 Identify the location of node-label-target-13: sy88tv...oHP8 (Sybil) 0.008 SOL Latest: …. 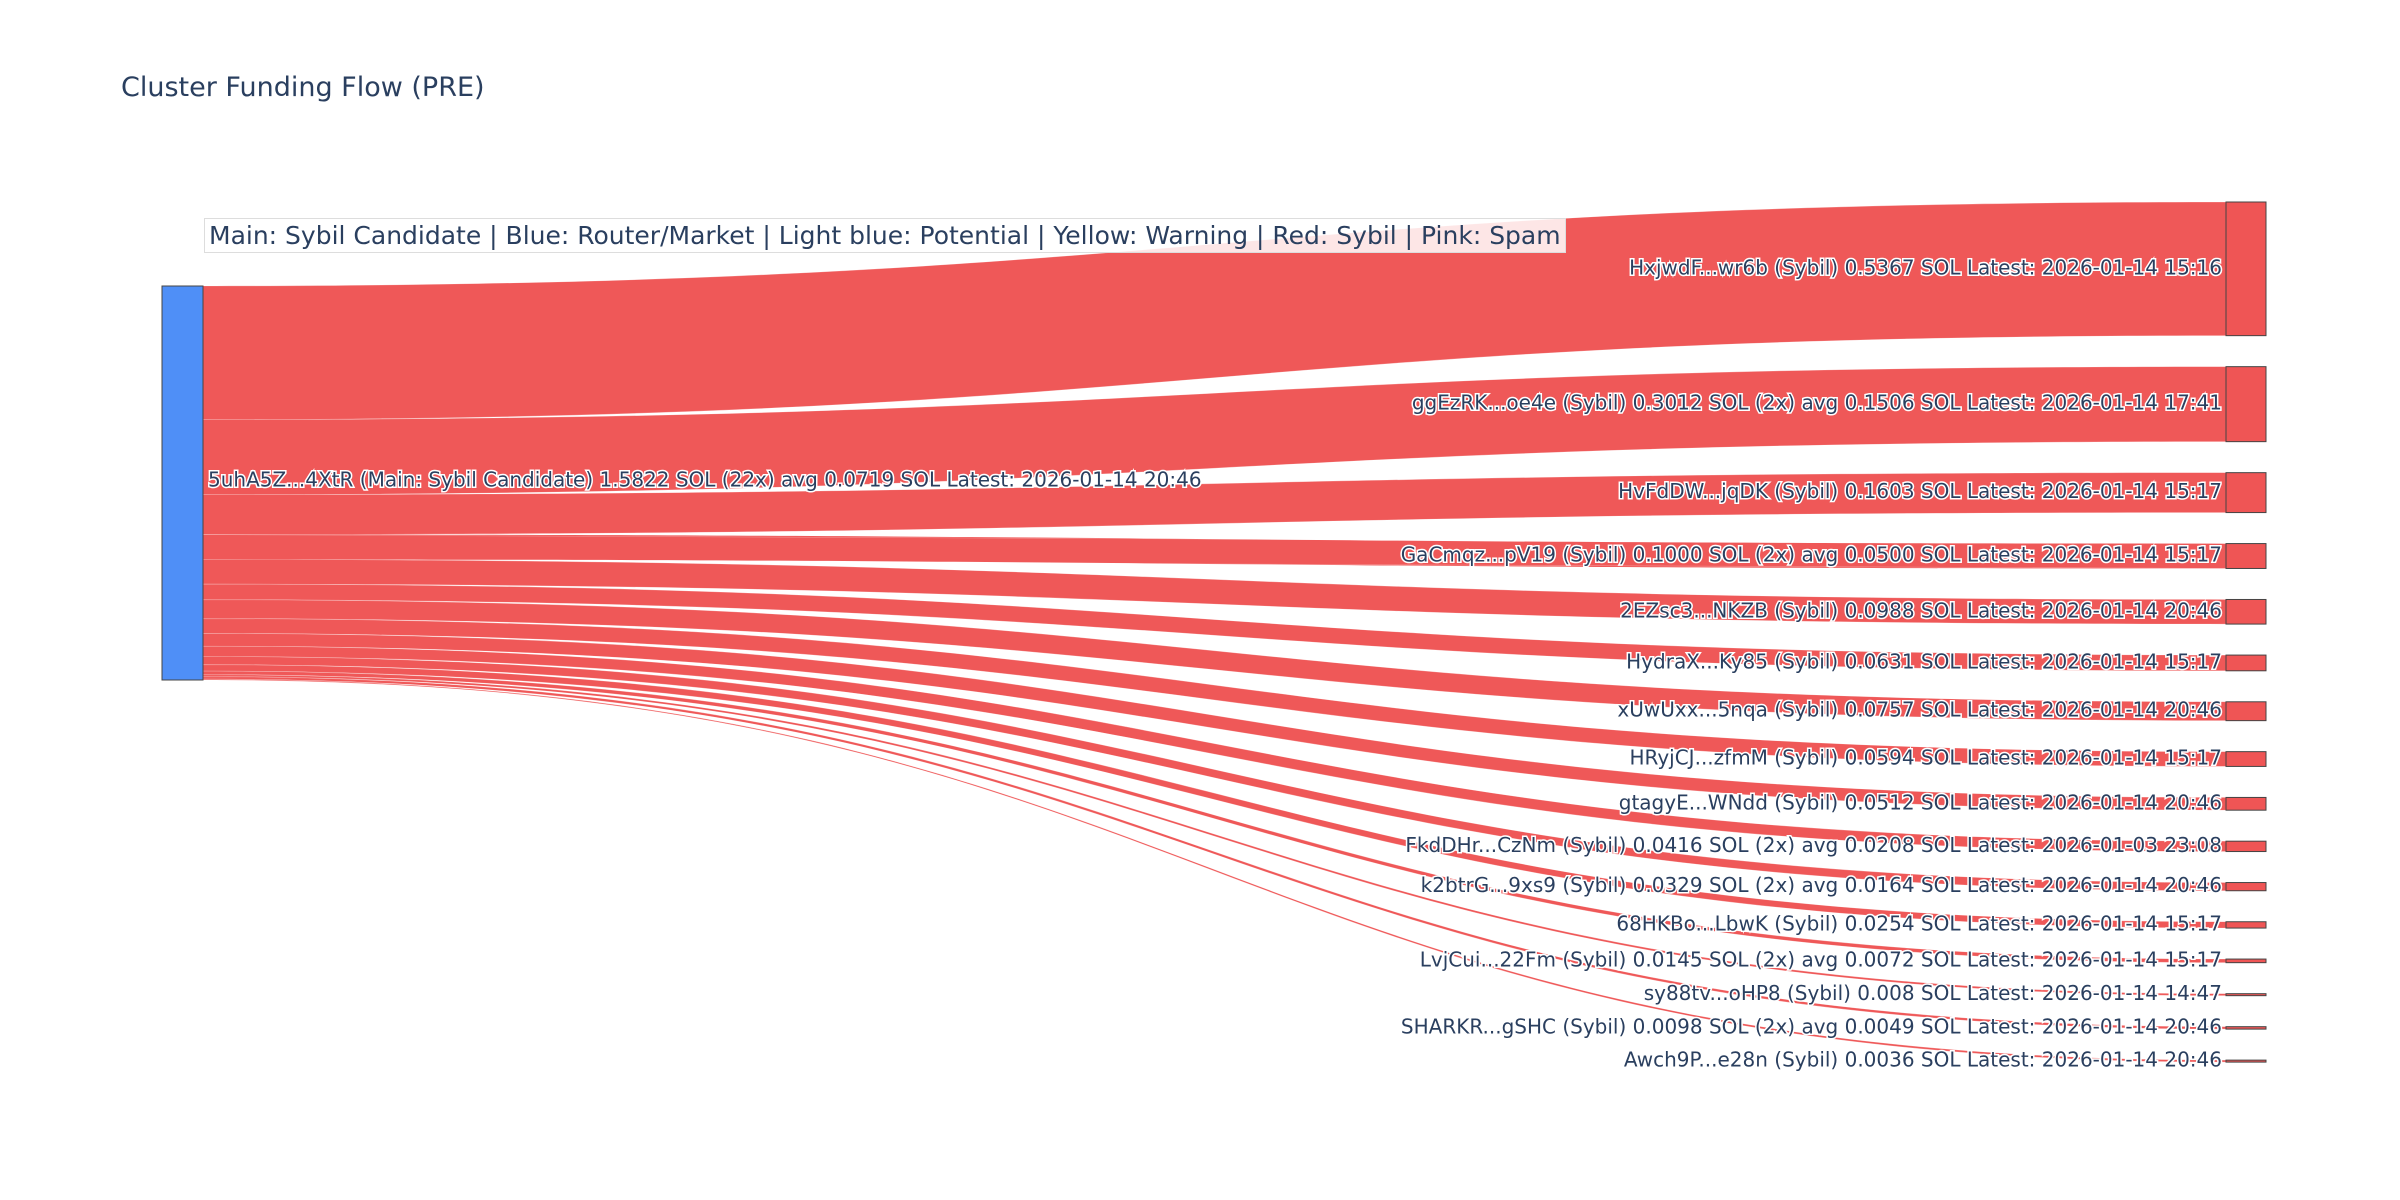
(1933, 993).